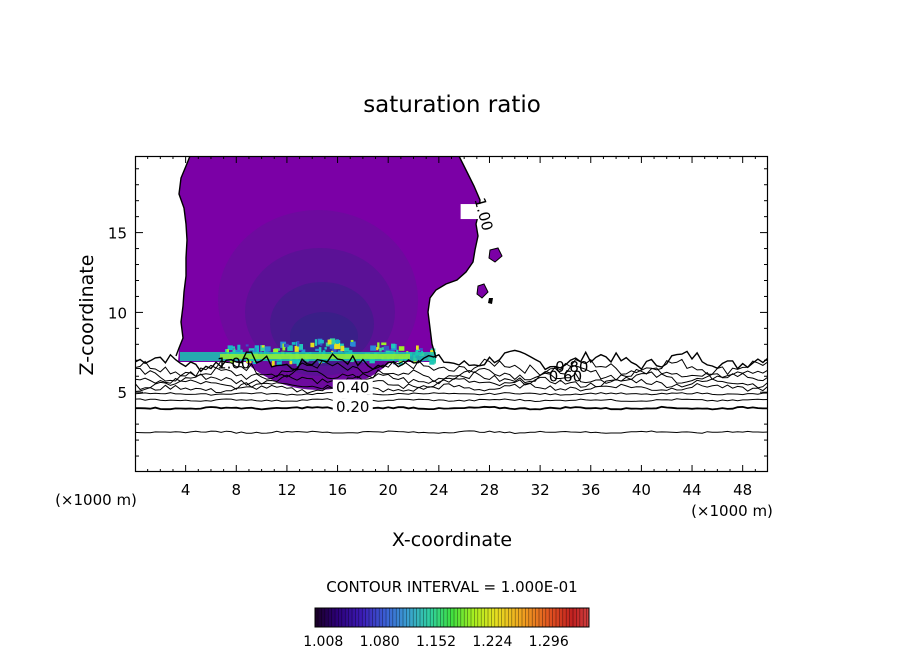 This screenshot has height=654, width=904. Describe the element at coordinates (186, 490) in the screenshot. I see `x-tick-label: 4` at that location.